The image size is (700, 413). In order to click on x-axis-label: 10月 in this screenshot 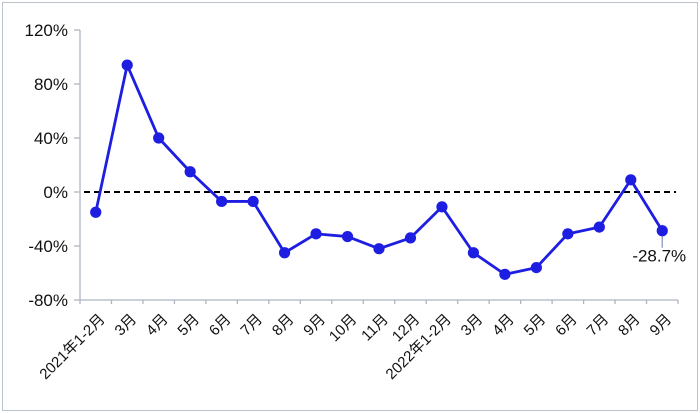, I will do `click(343, 328)`.